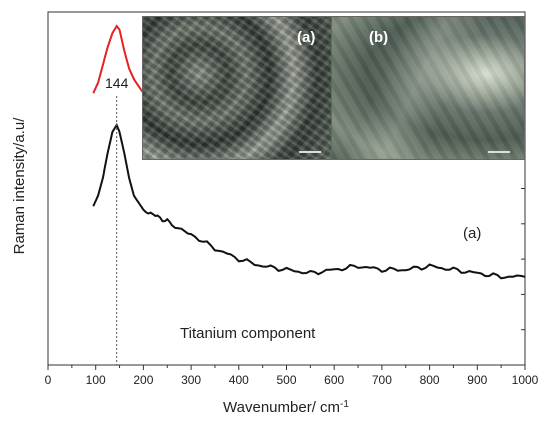 This screenshot has width=550, height=424. Describe the element at coordinates (248, 333) in the screenshot. I see `component-label: Titanium component` at that location.